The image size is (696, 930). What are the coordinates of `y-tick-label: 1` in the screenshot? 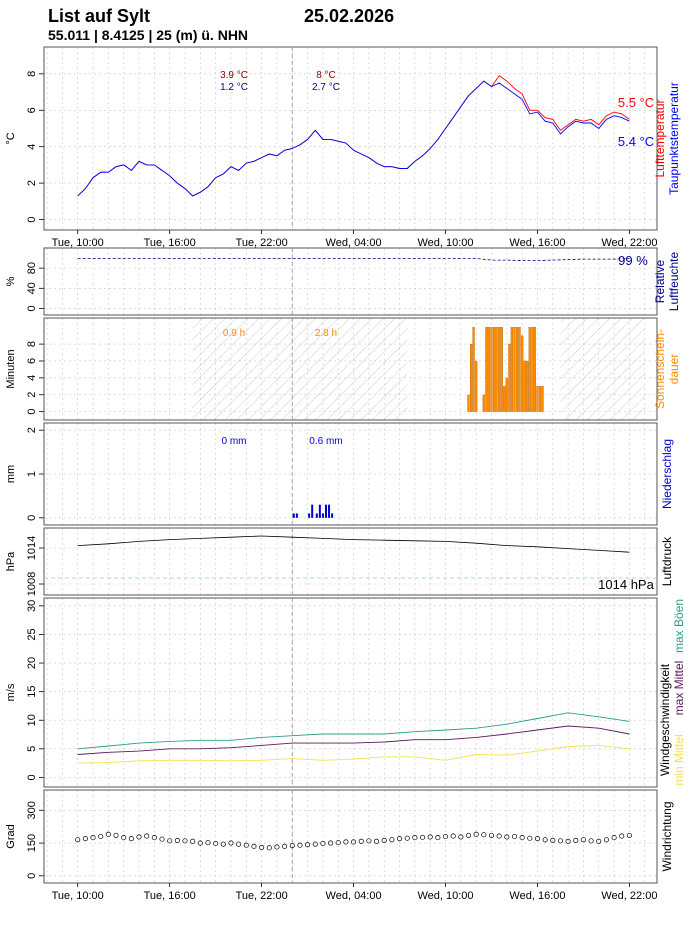 It's located at (32, 474).